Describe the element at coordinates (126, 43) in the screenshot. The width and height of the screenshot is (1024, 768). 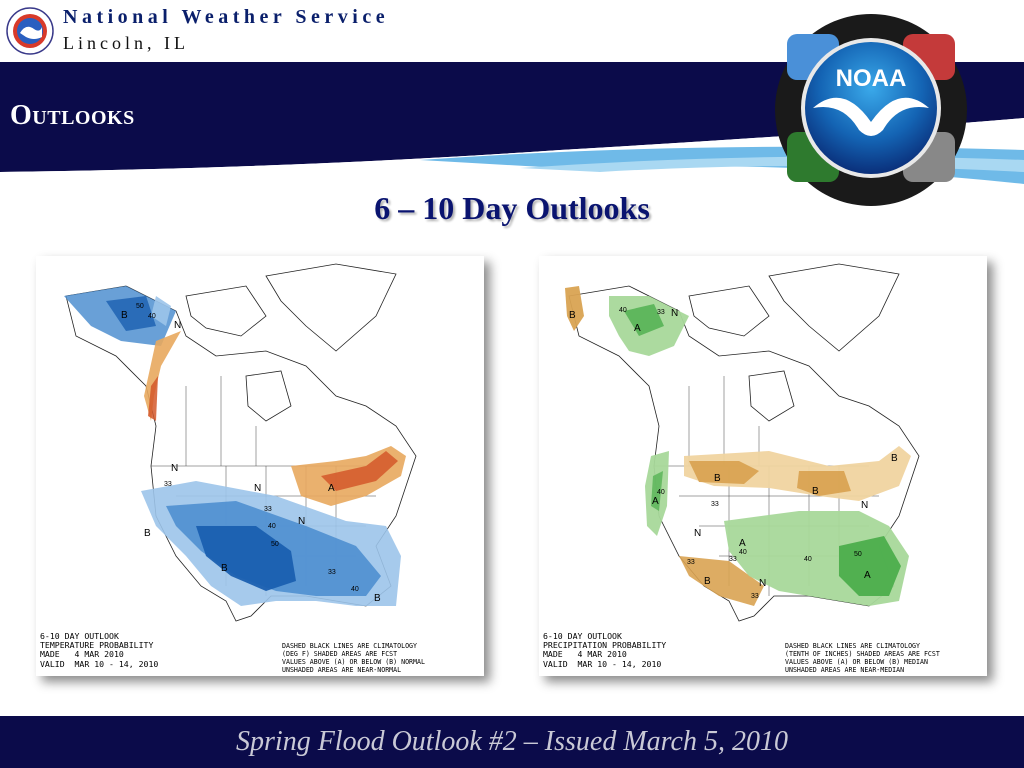
I see `org-city: Lincoln, IL` at that location.